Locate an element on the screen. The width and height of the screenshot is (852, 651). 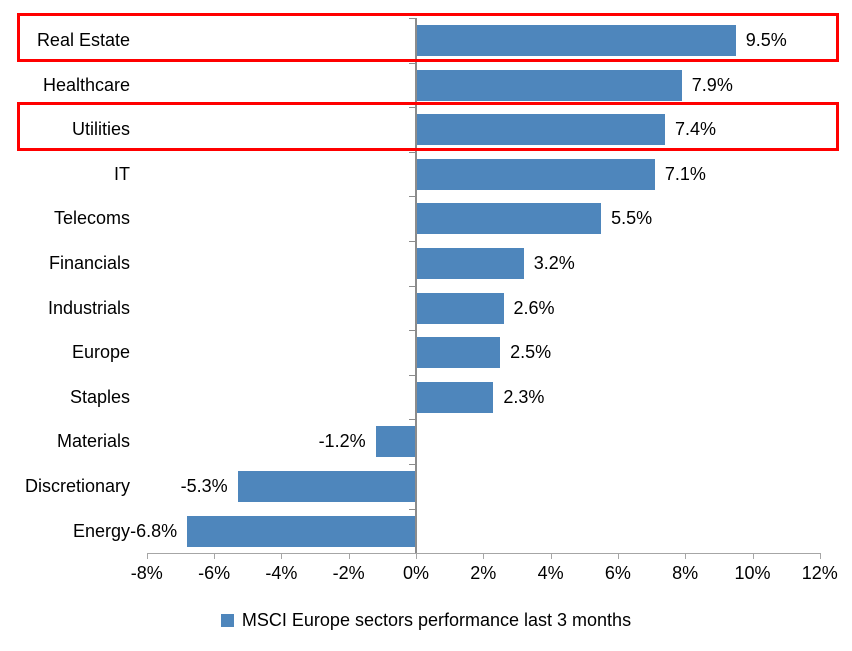
category-label-energy: Energy is located at coordinates (101, 530).